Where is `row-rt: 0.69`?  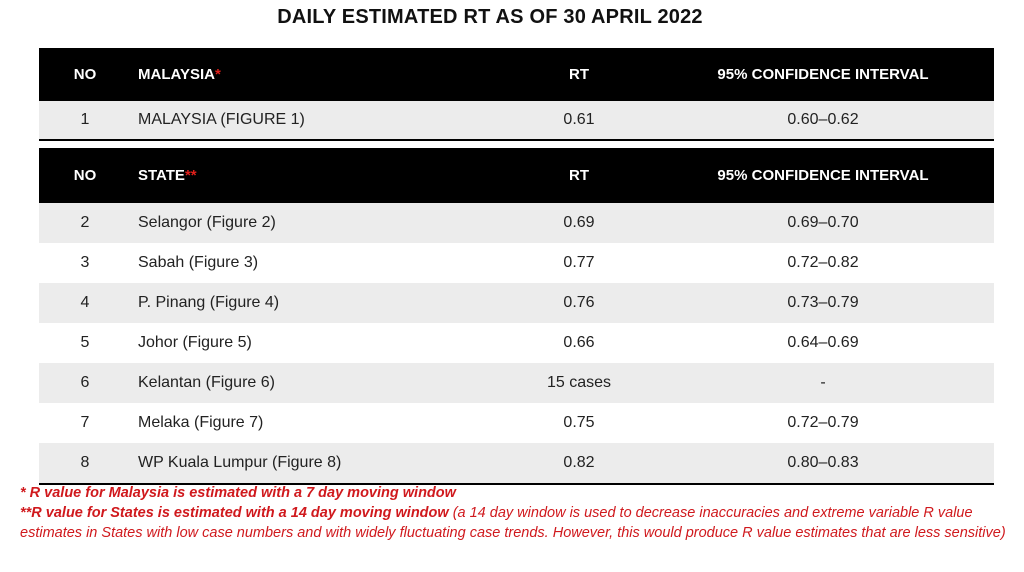
row-rt: 0.69 is located at coordinates (579, 222).